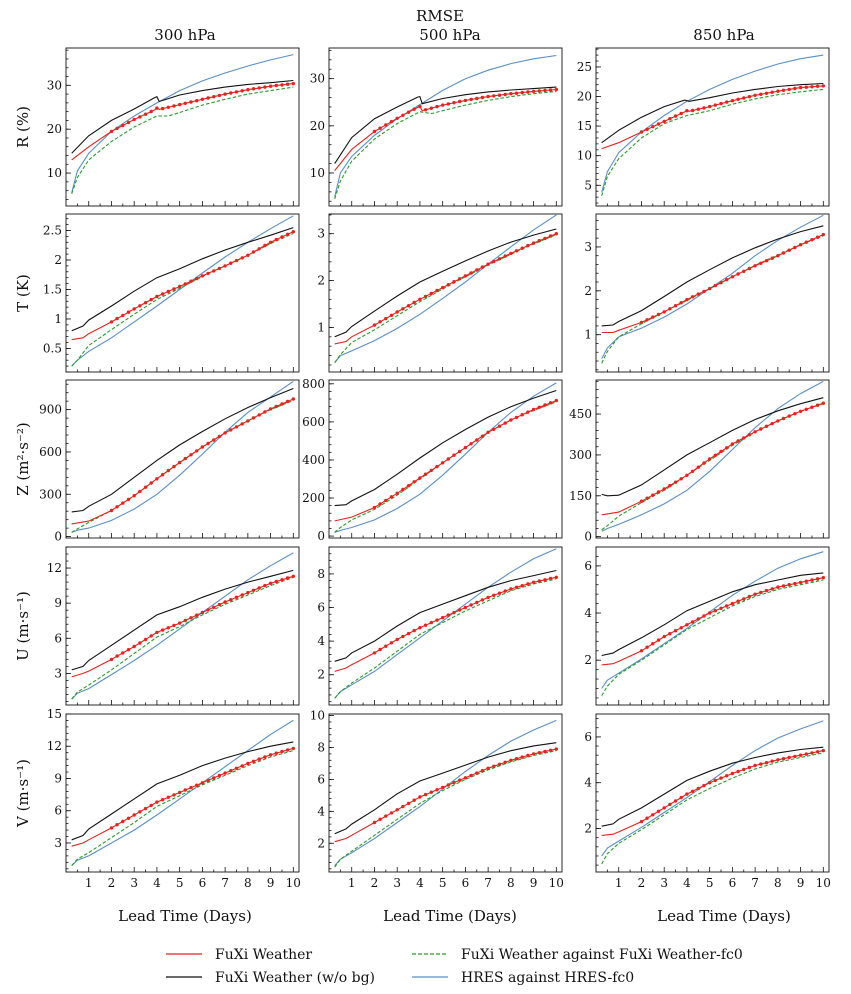 The height and width of the screenshot is (994, 851). What do you see at coordinates (295, 978) in the screenshot?
I see `legend-label-fuxi-weather-wo-bg: FuXi Weather (w/o bg)` at bounding box center [295, 978].